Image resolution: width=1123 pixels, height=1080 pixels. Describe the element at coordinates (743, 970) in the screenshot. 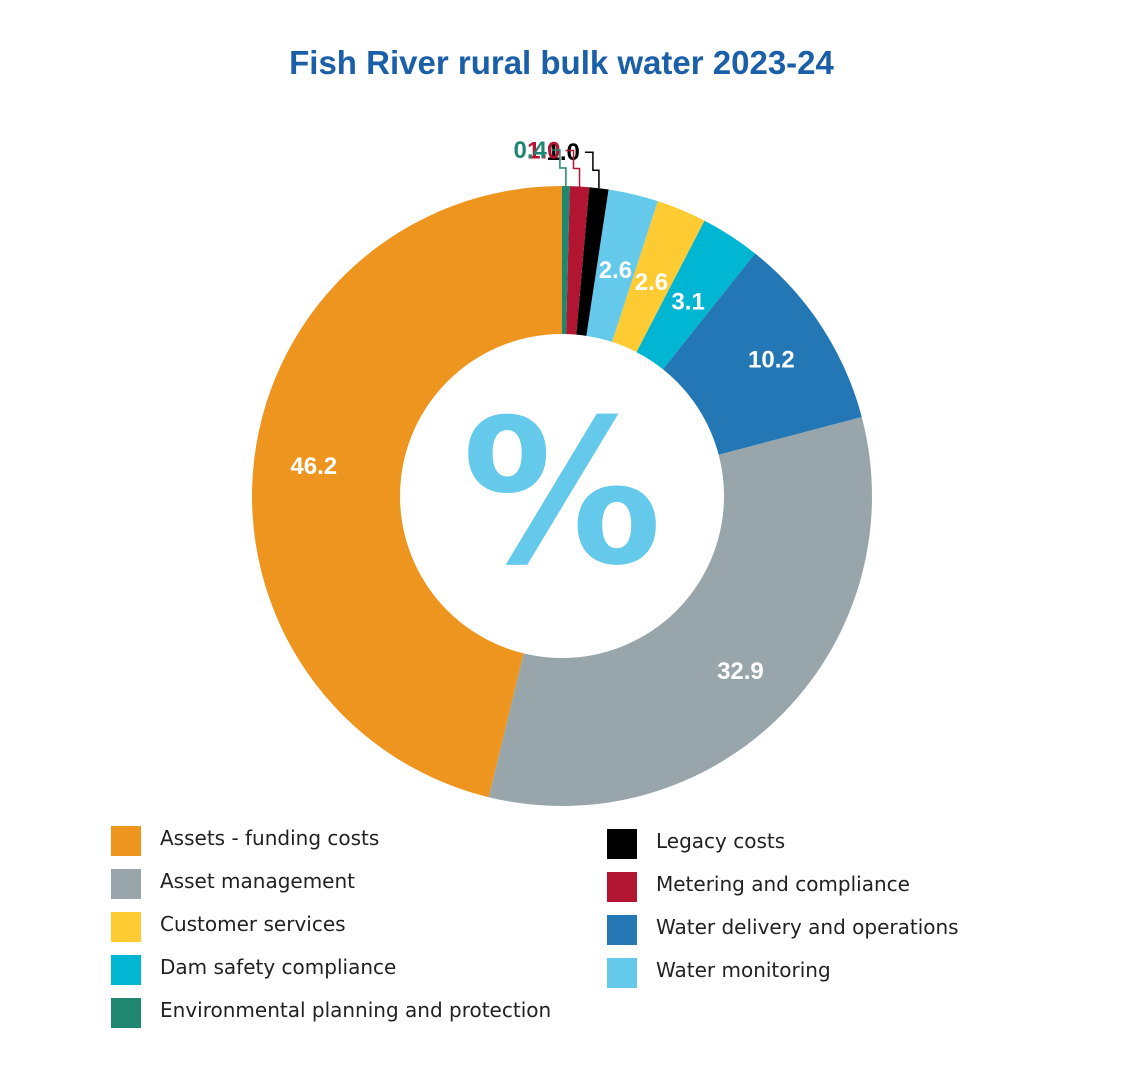

I see `legend-label: Water monitoring` at that location.